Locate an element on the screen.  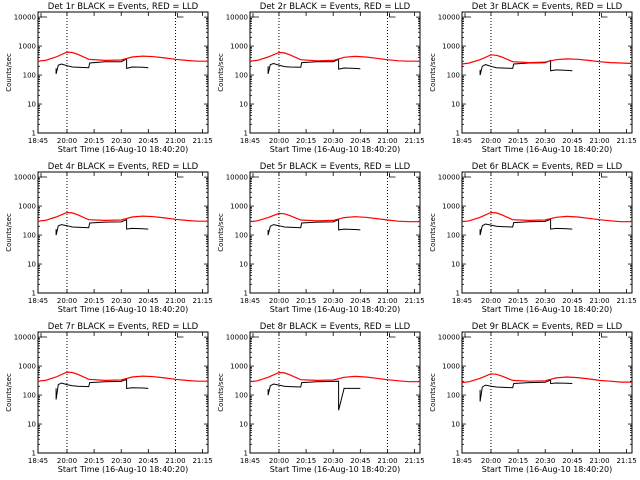
y-tick-label: 10000 is located at coordinates (449, 178).